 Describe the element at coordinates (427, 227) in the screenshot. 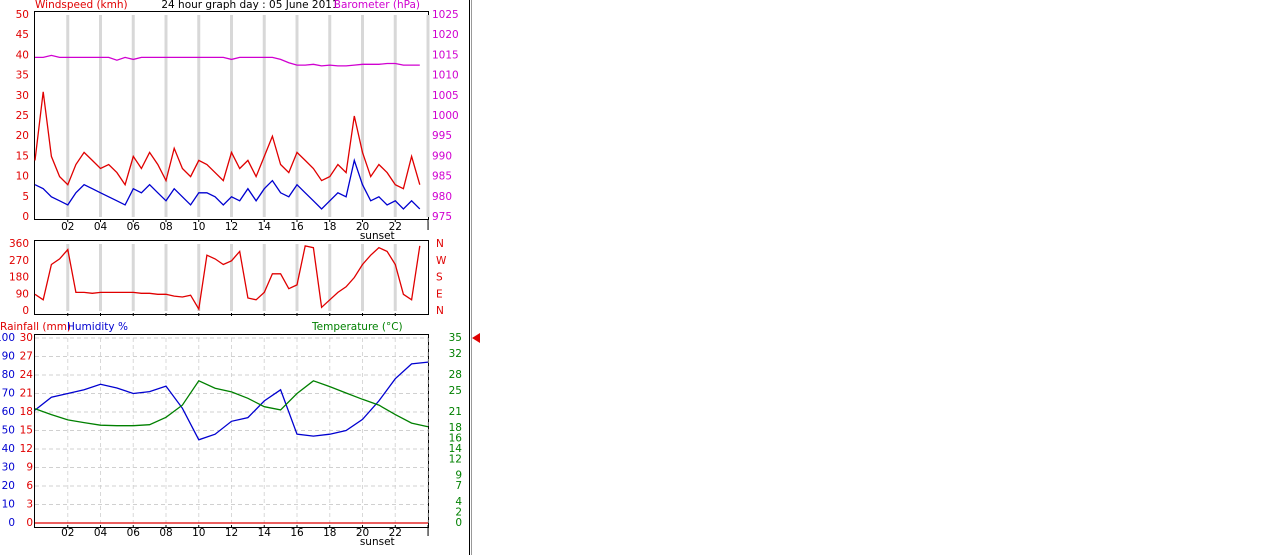

I see `x-tick-label: I` at that location.